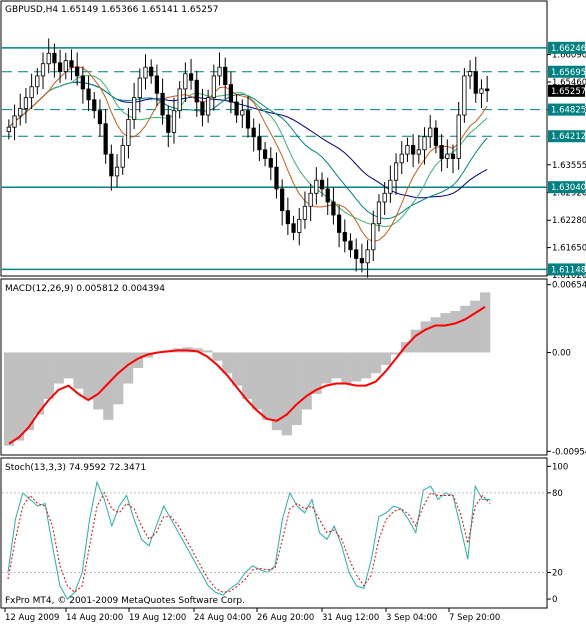 The width and height of the screenshot is (586, 624). I want to click on price-tick-label: 1.62280, so click(569, 221).